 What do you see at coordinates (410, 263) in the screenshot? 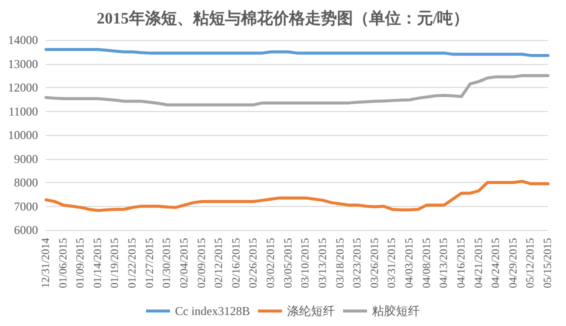
I see `x-tick-label: 04/03/2015` at bounding box center [410, 263].